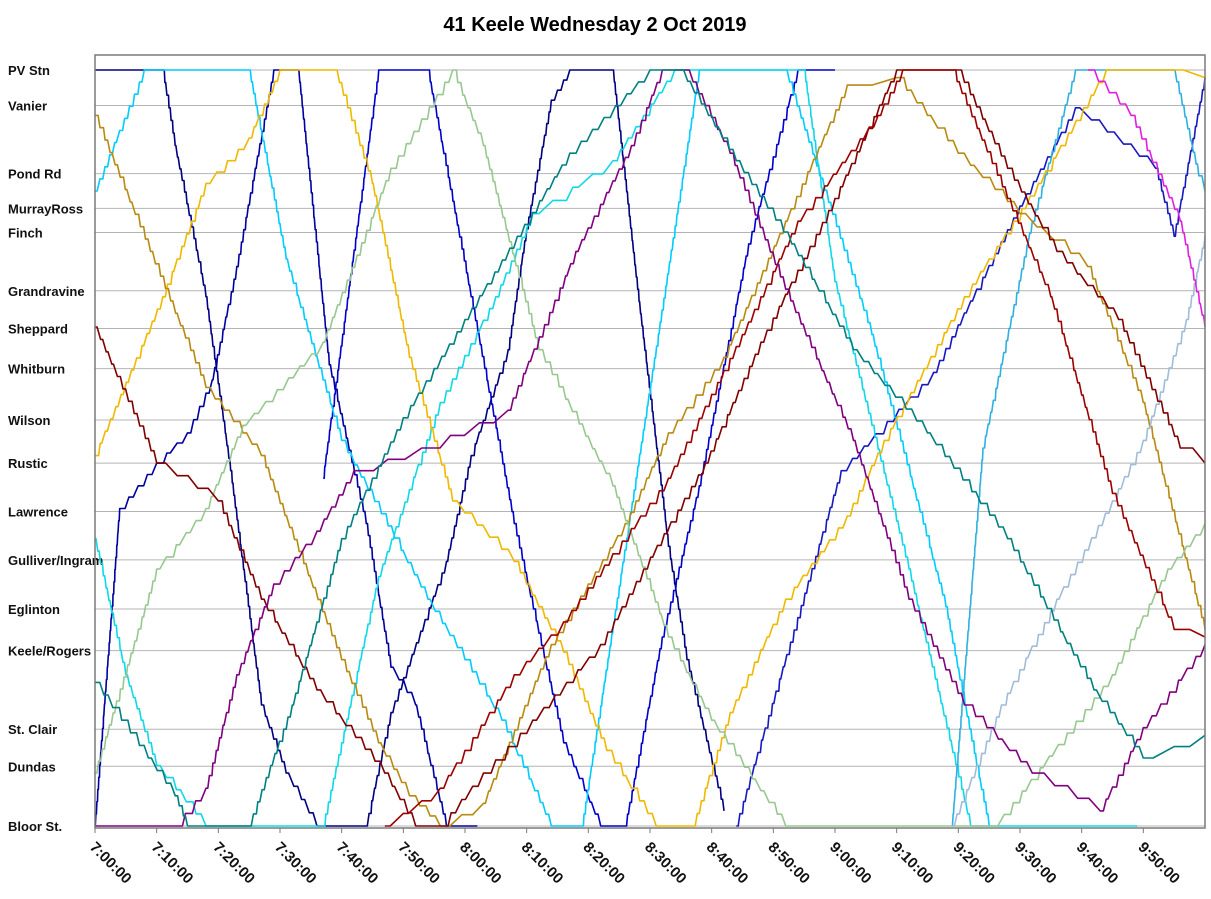  I want to click on x-tick-label: 7:00:00, so click(110, 863).